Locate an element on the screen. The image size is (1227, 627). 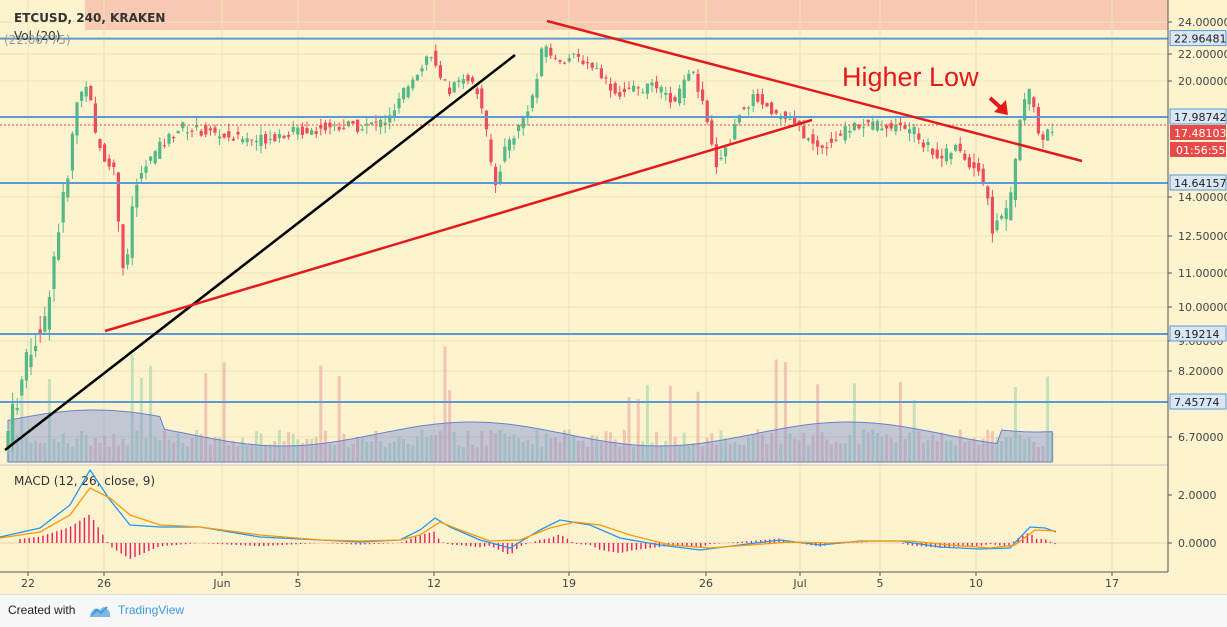
signal-line is located at coordinates (528, 518).